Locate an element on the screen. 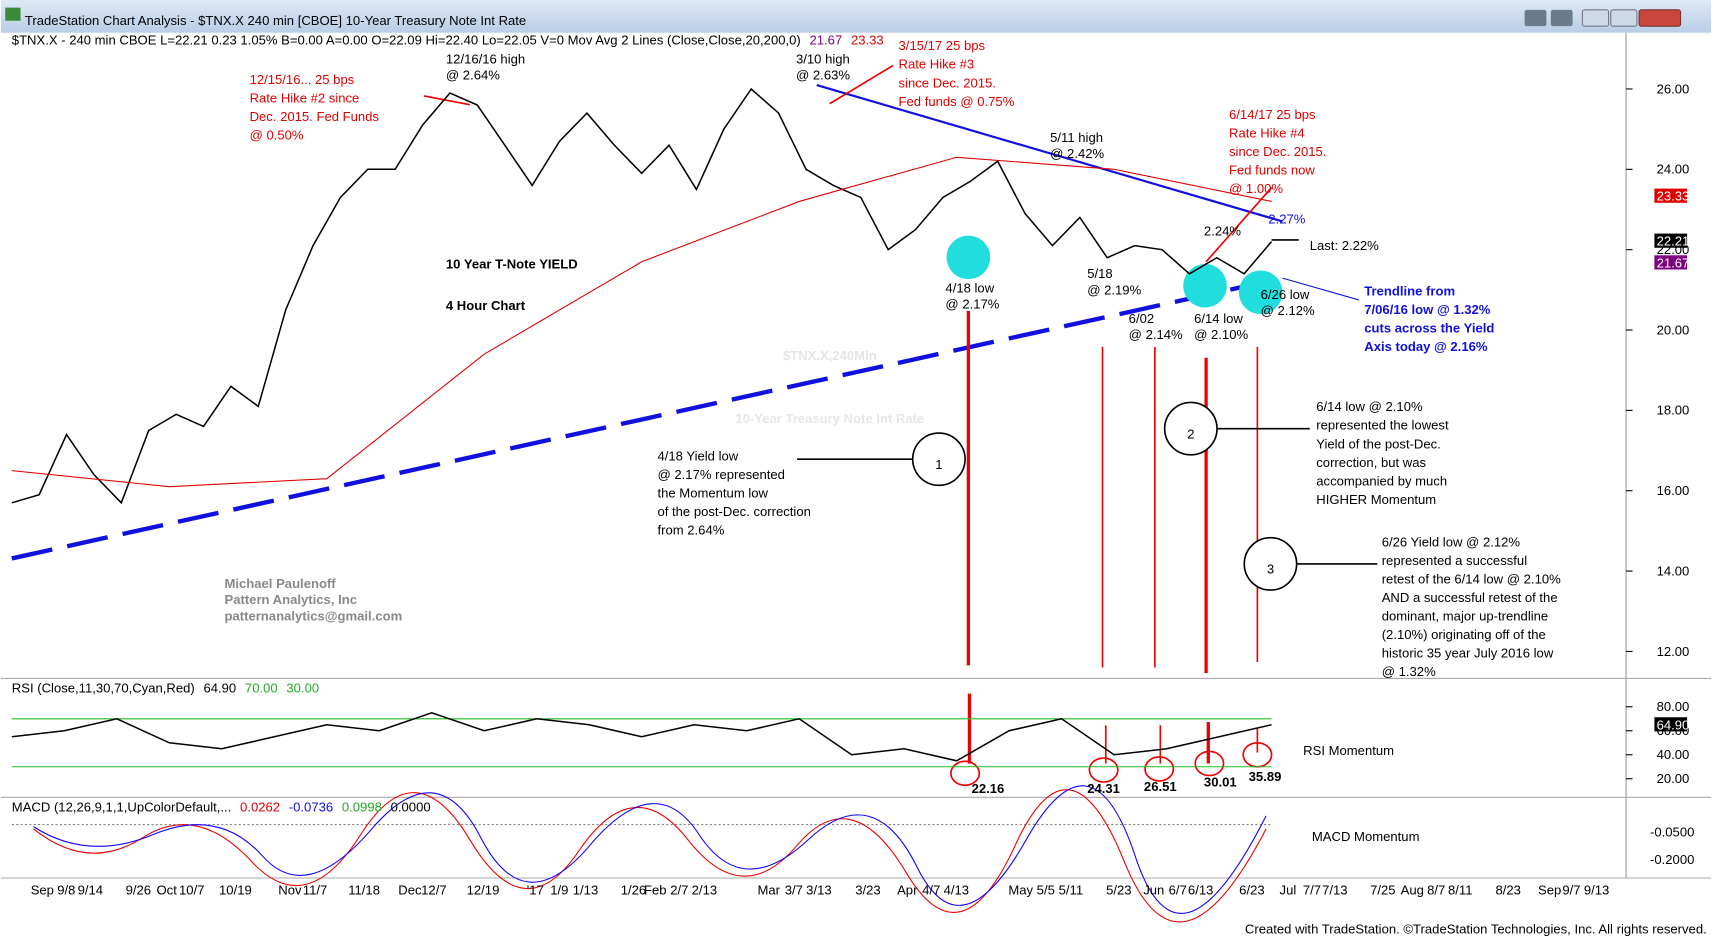 This screenshot has width=1712, height=938. x-tick-label: 1/13 is located at coordinates (585, 889).